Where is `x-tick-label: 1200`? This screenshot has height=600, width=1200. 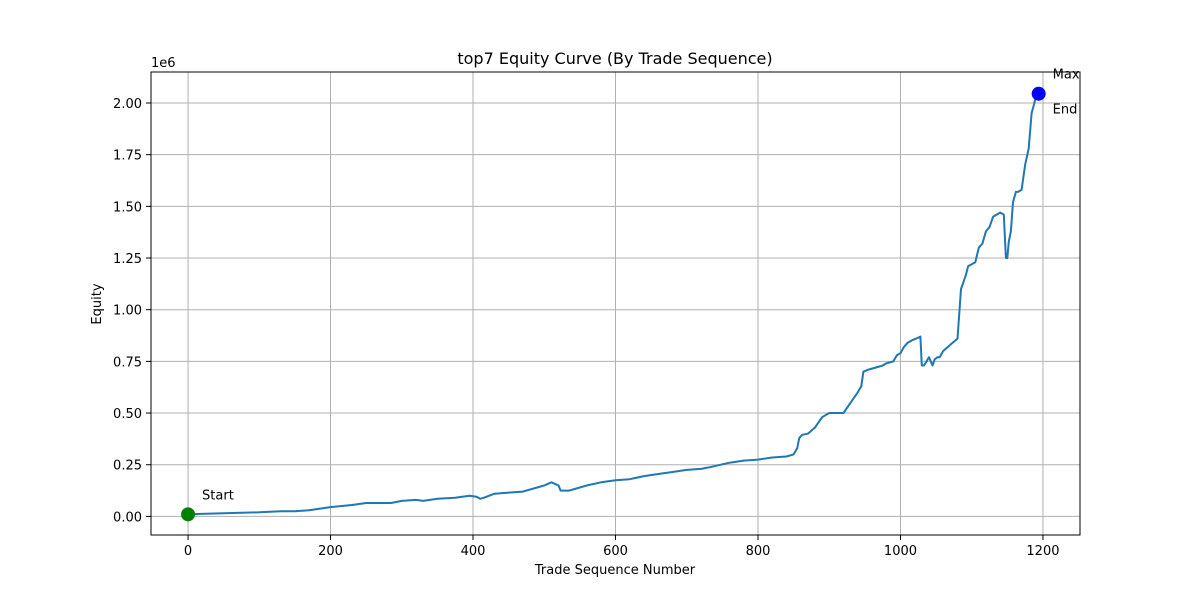 x-tick-label: 1200 is located at coordinates (1042, 551).